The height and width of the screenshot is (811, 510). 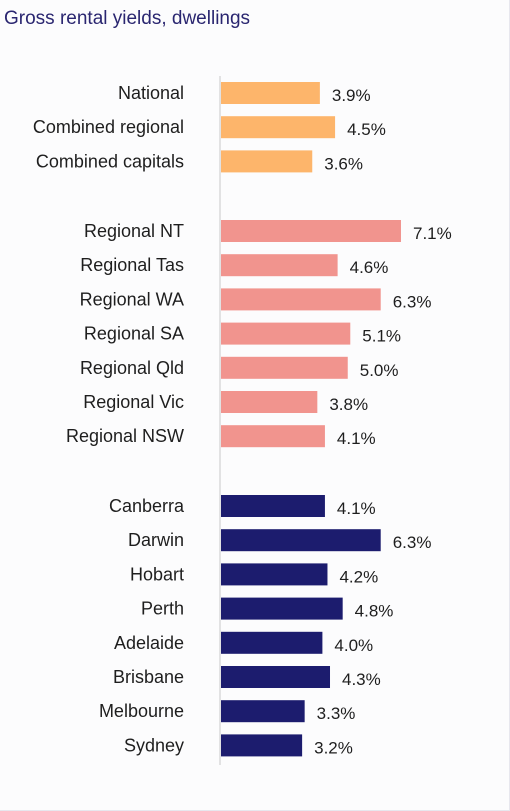 What do you see at coordinates (343, 163) in the screenshot?
I see `data-label: 3.6%` at bounding box center [343, 163].